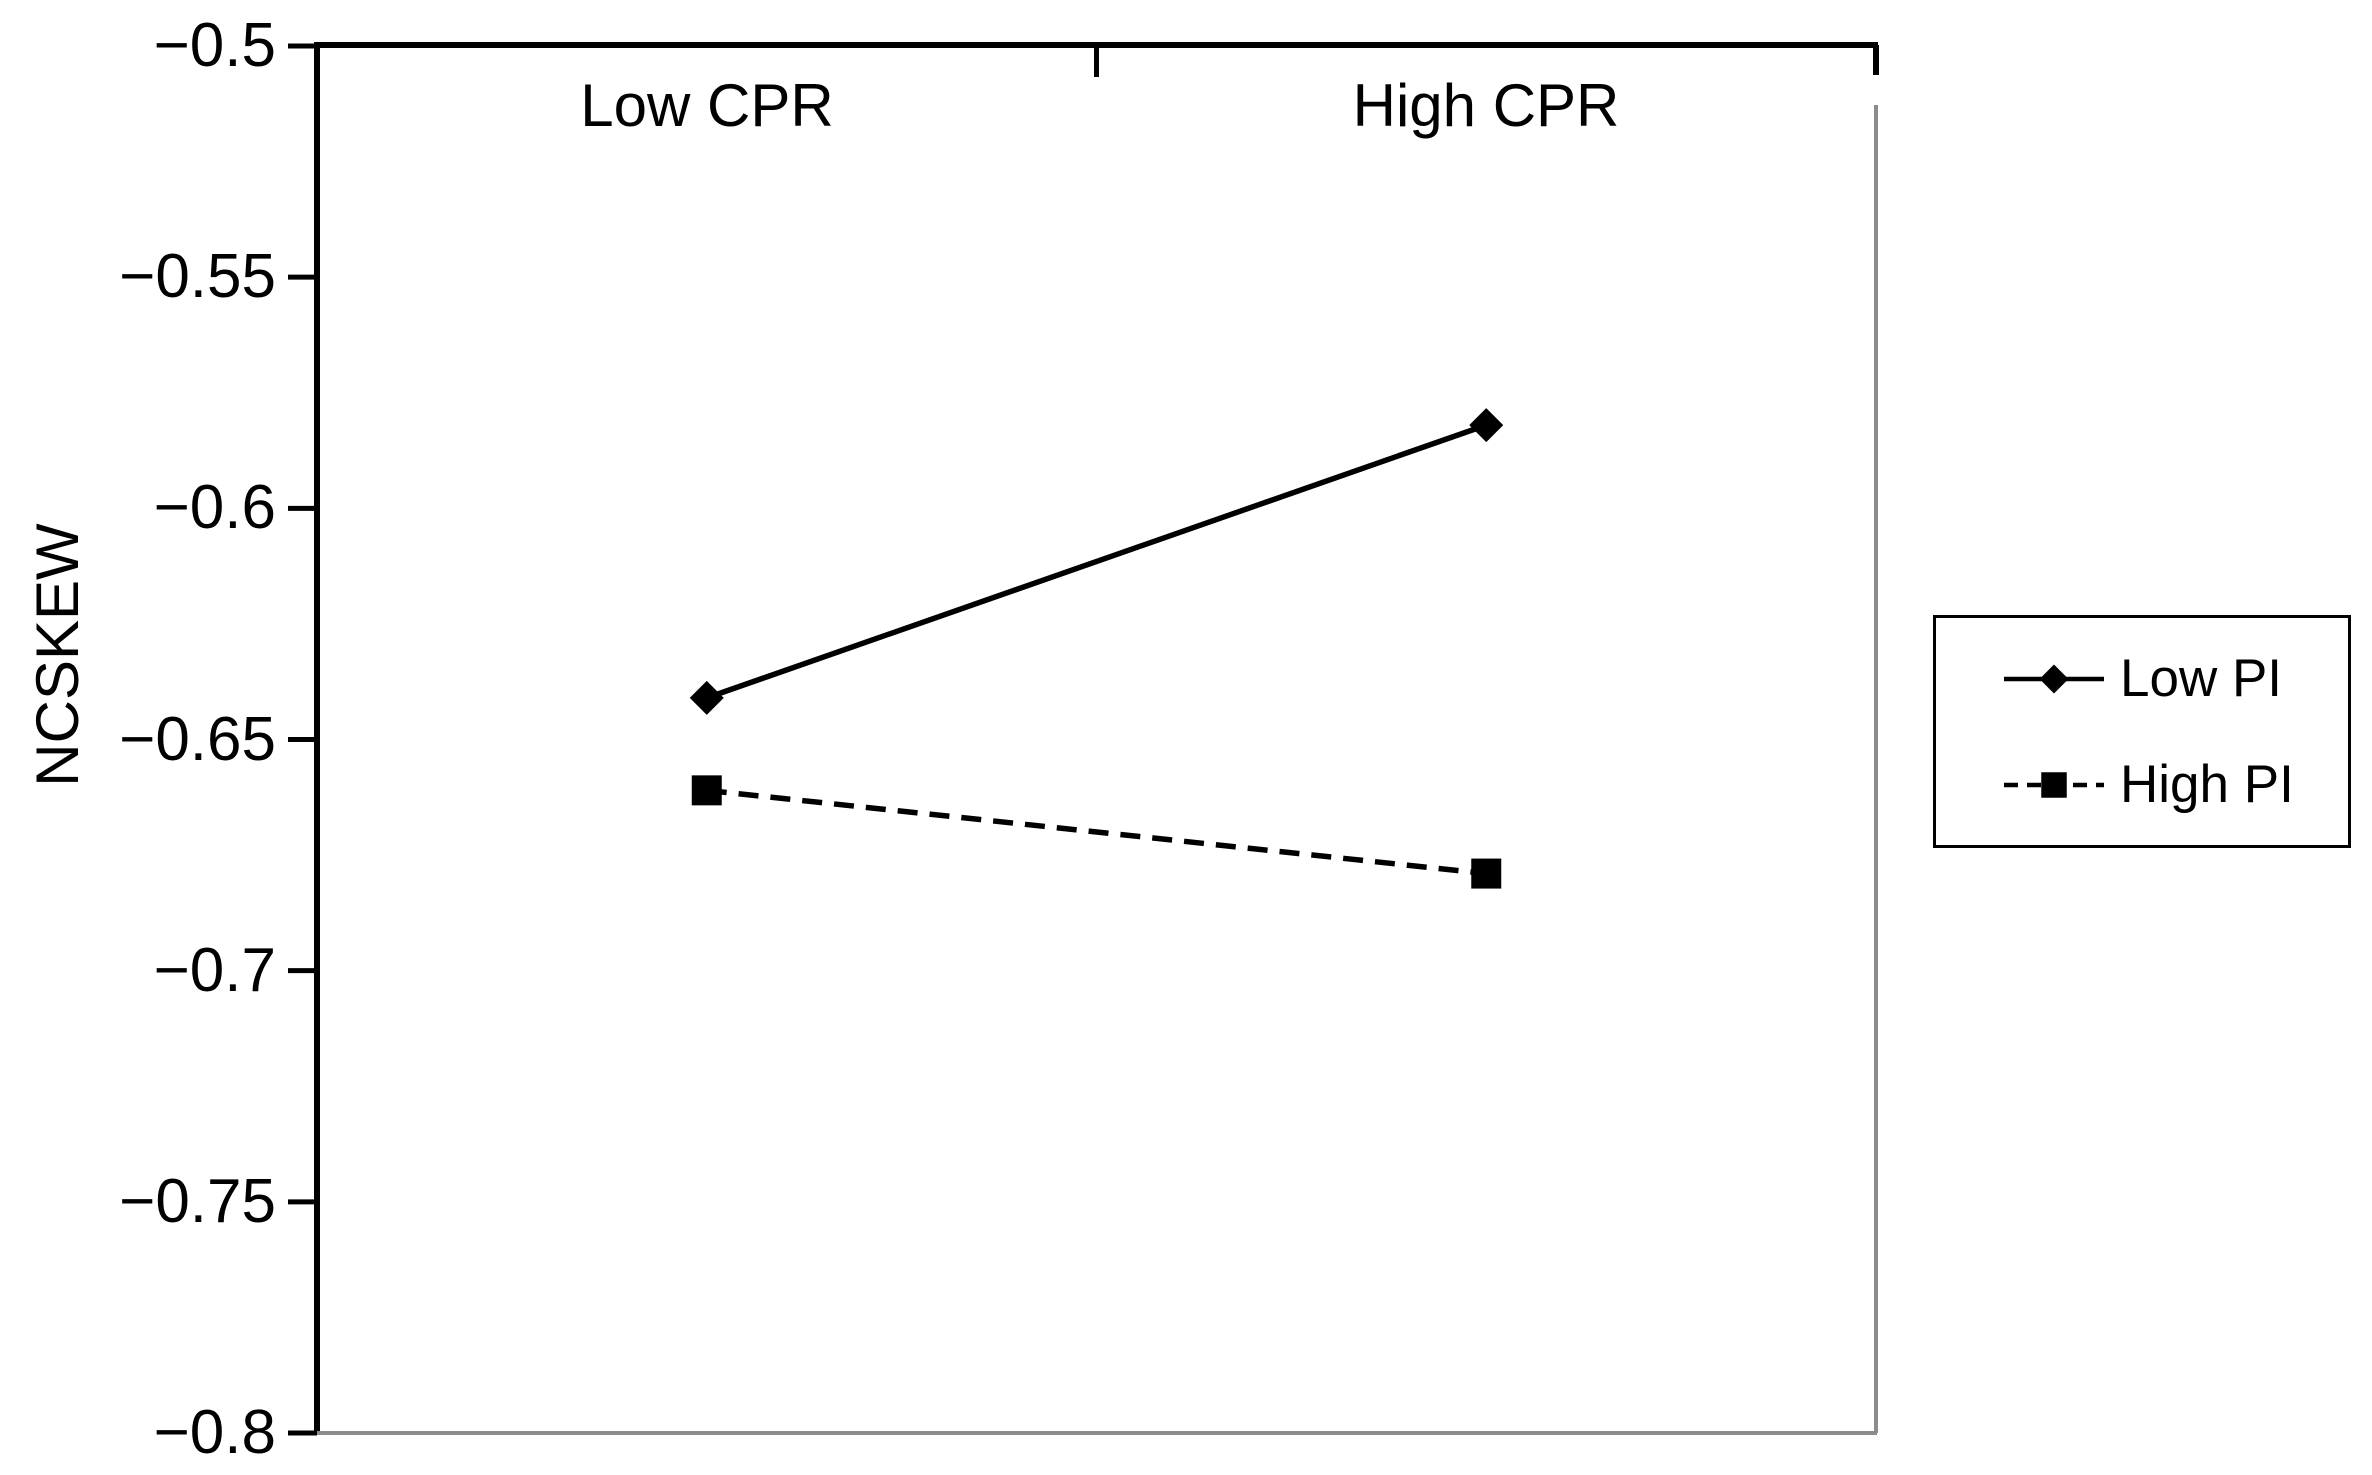 The image size is (2372, 1475). What do you see at coordinates (2201, 678) in the screenshot?
I see `legend-label-low-pi: Low PI` at bounding box center [2201, 678].